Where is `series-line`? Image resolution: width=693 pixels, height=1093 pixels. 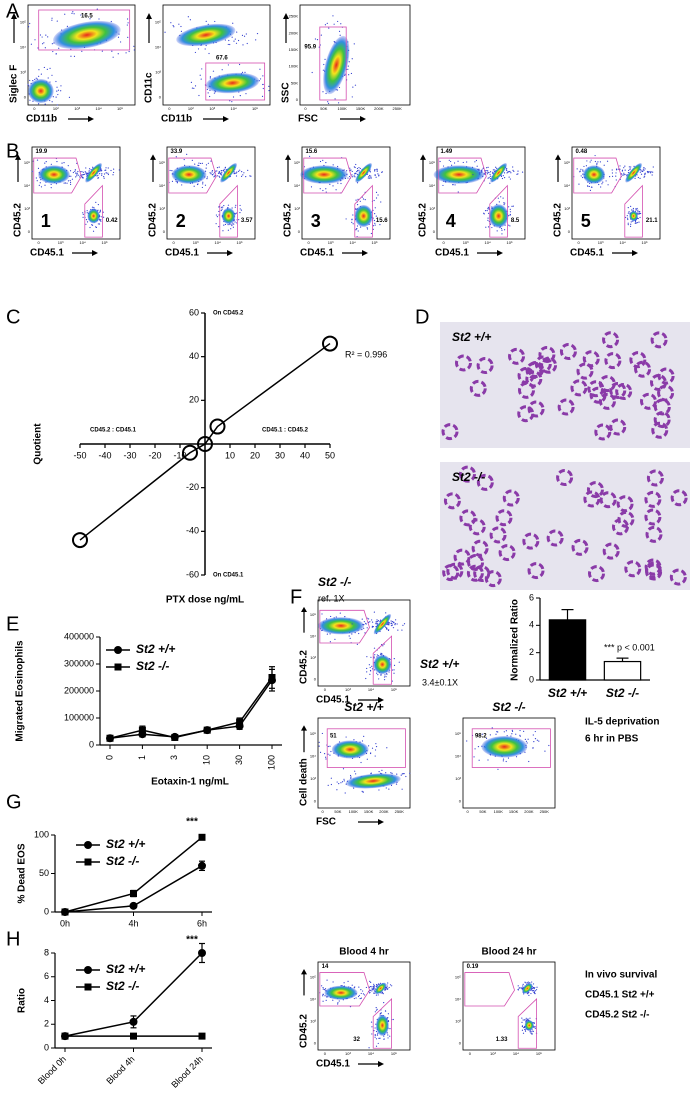 series-line is located at coordinates (191, 709).